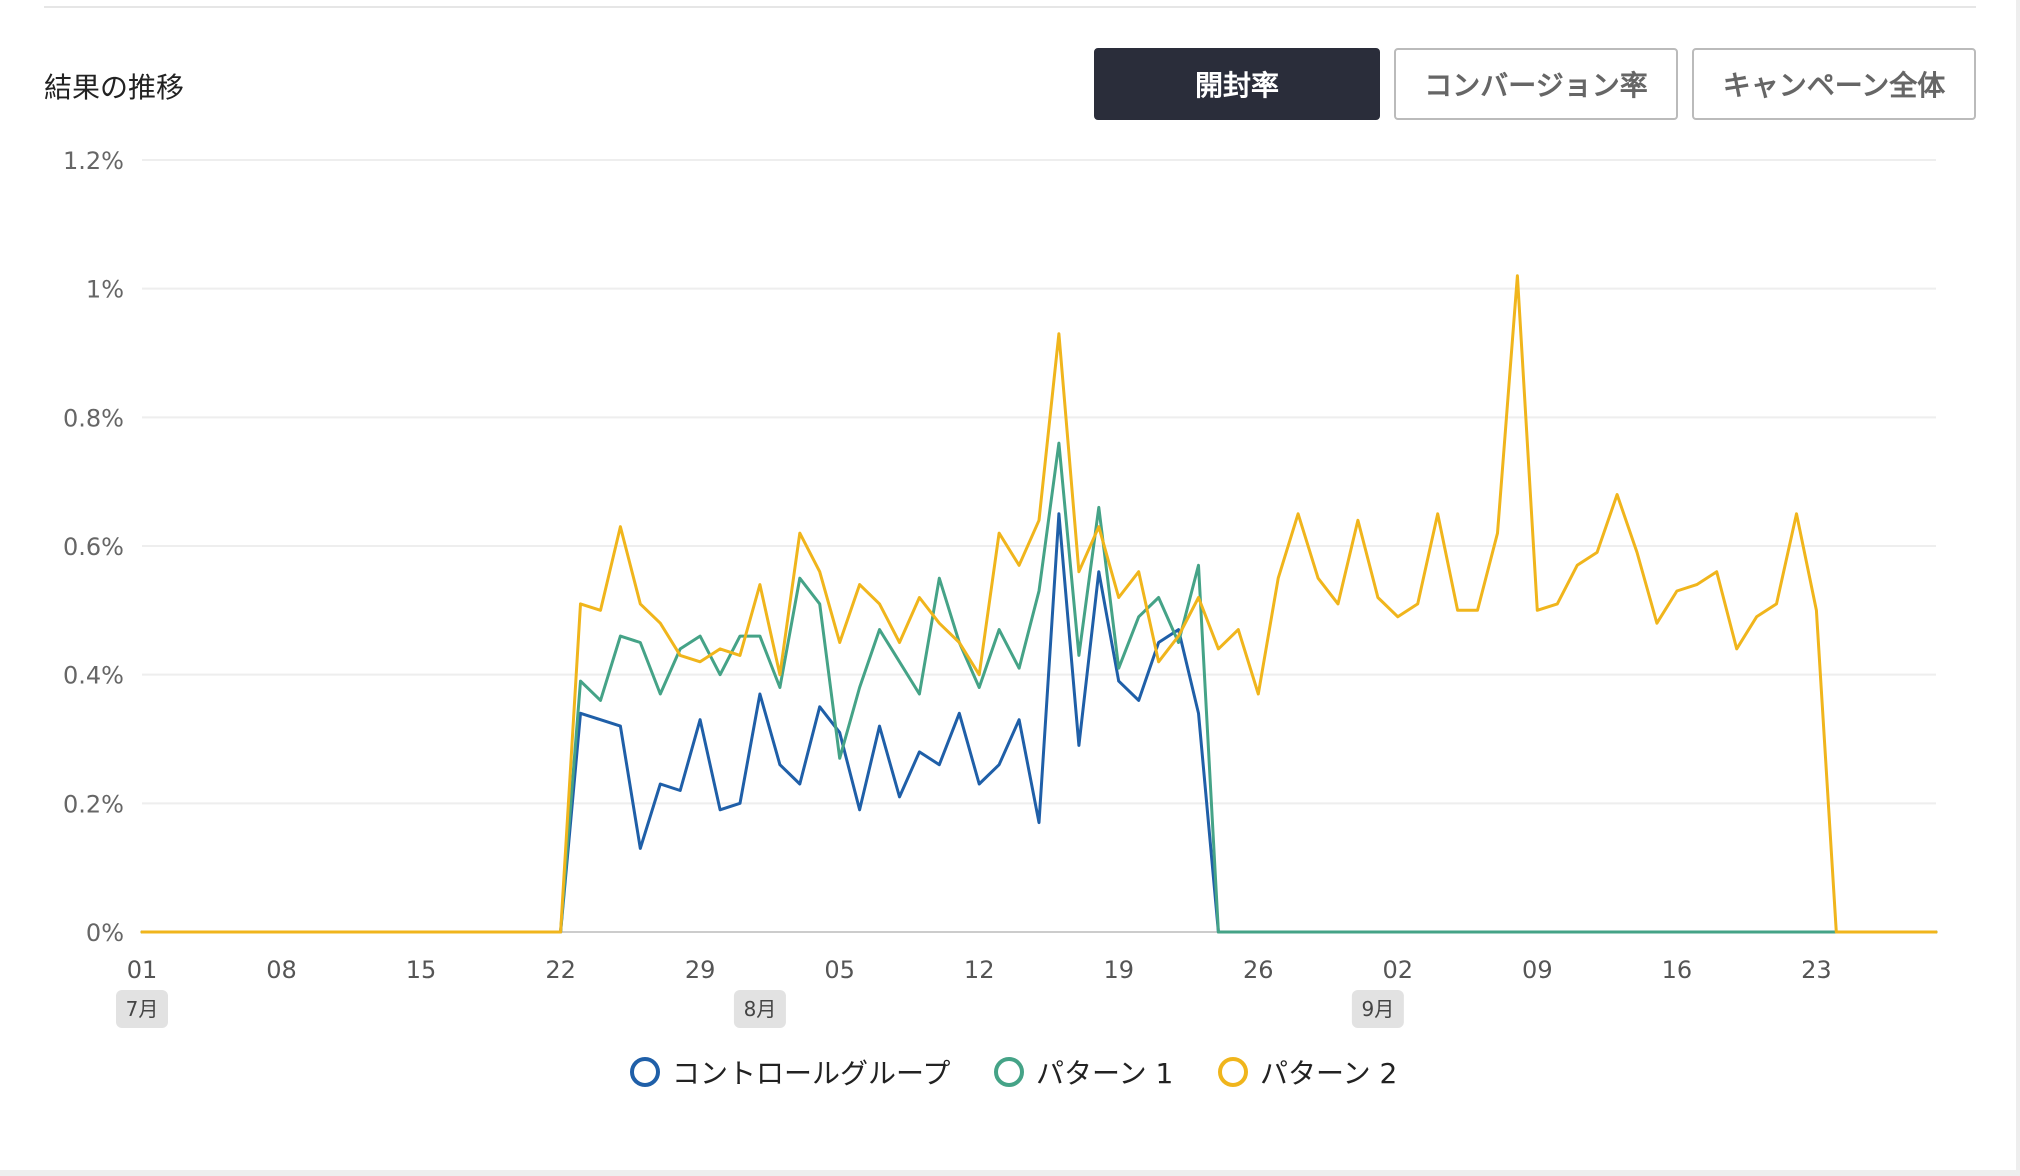 The image size is (2020, 1176). What do you see at coordinates (1237, 84) in the screenshot?
I see `tab-open-rate: 開封率` at bounding box center [1237, 84].